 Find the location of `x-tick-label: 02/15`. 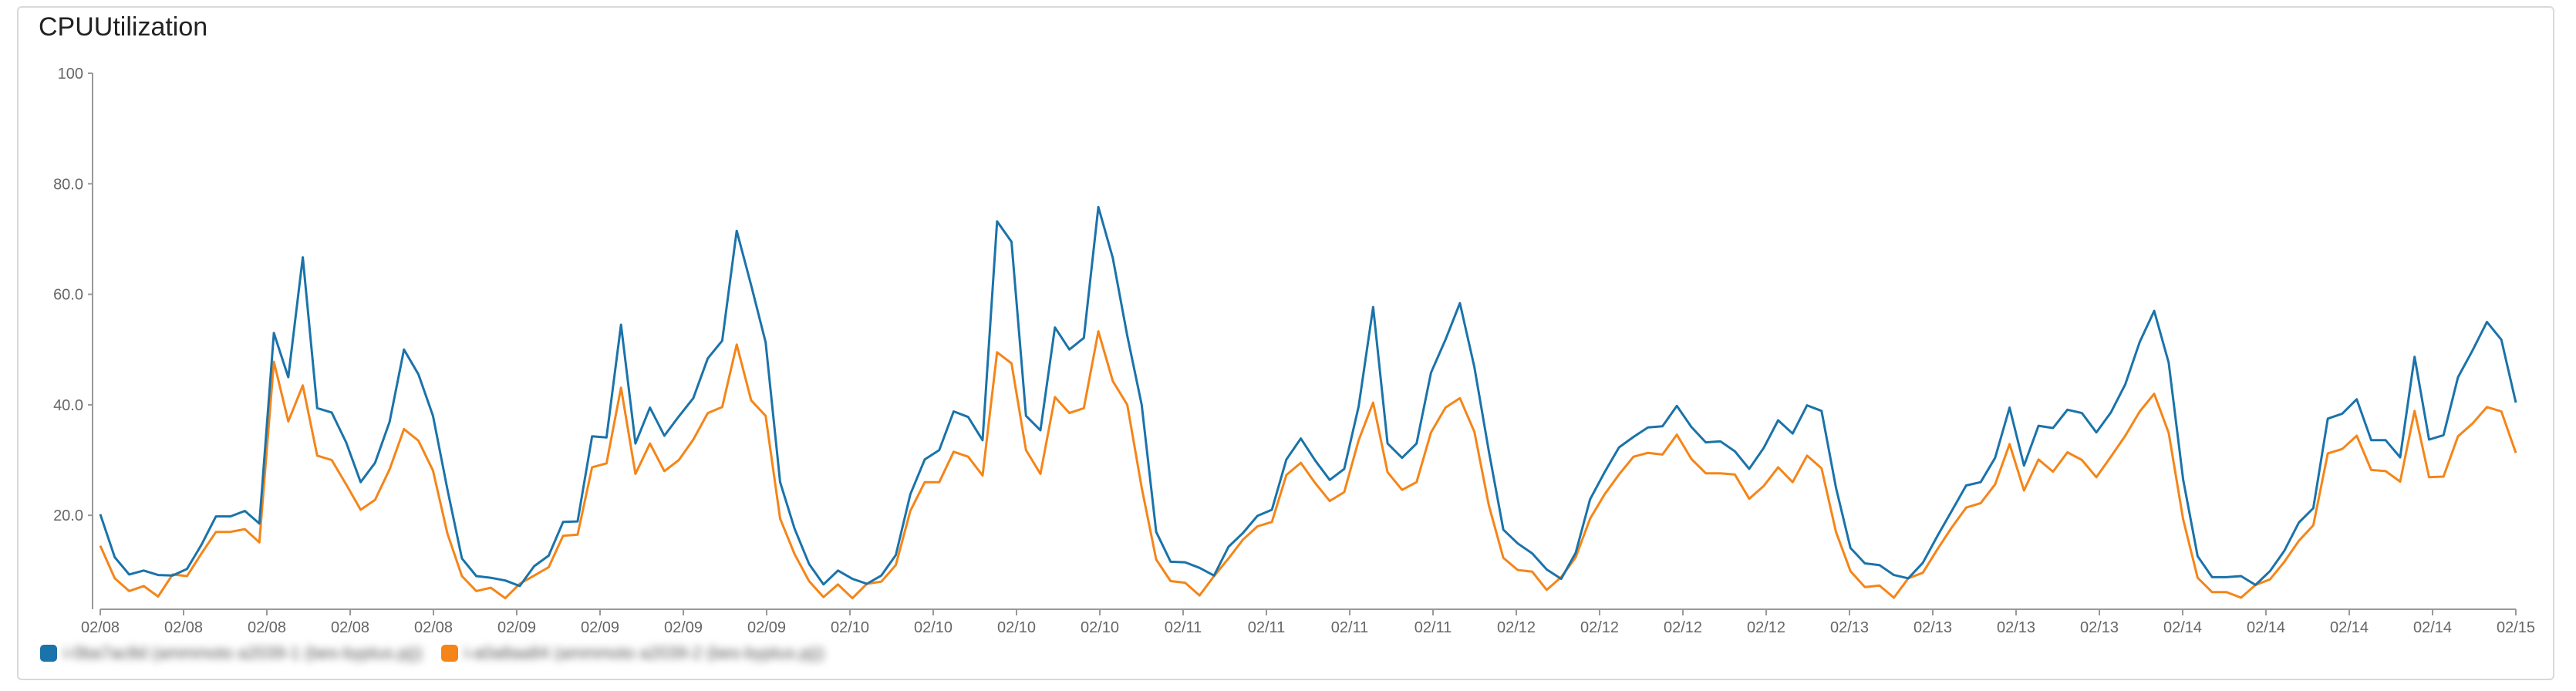

x-tick-label: 02/15 is located at coordinates (2516, 627).